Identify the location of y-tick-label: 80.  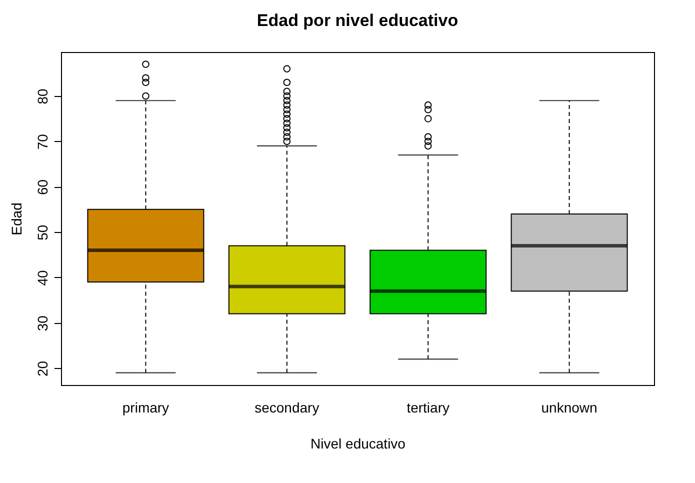
(42, 96).